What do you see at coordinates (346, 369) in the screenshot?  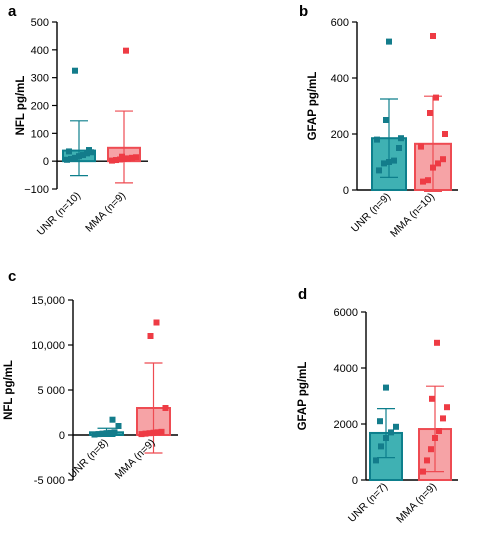 I see `y-tick-label: 4000` at bounding box center [346, 369].